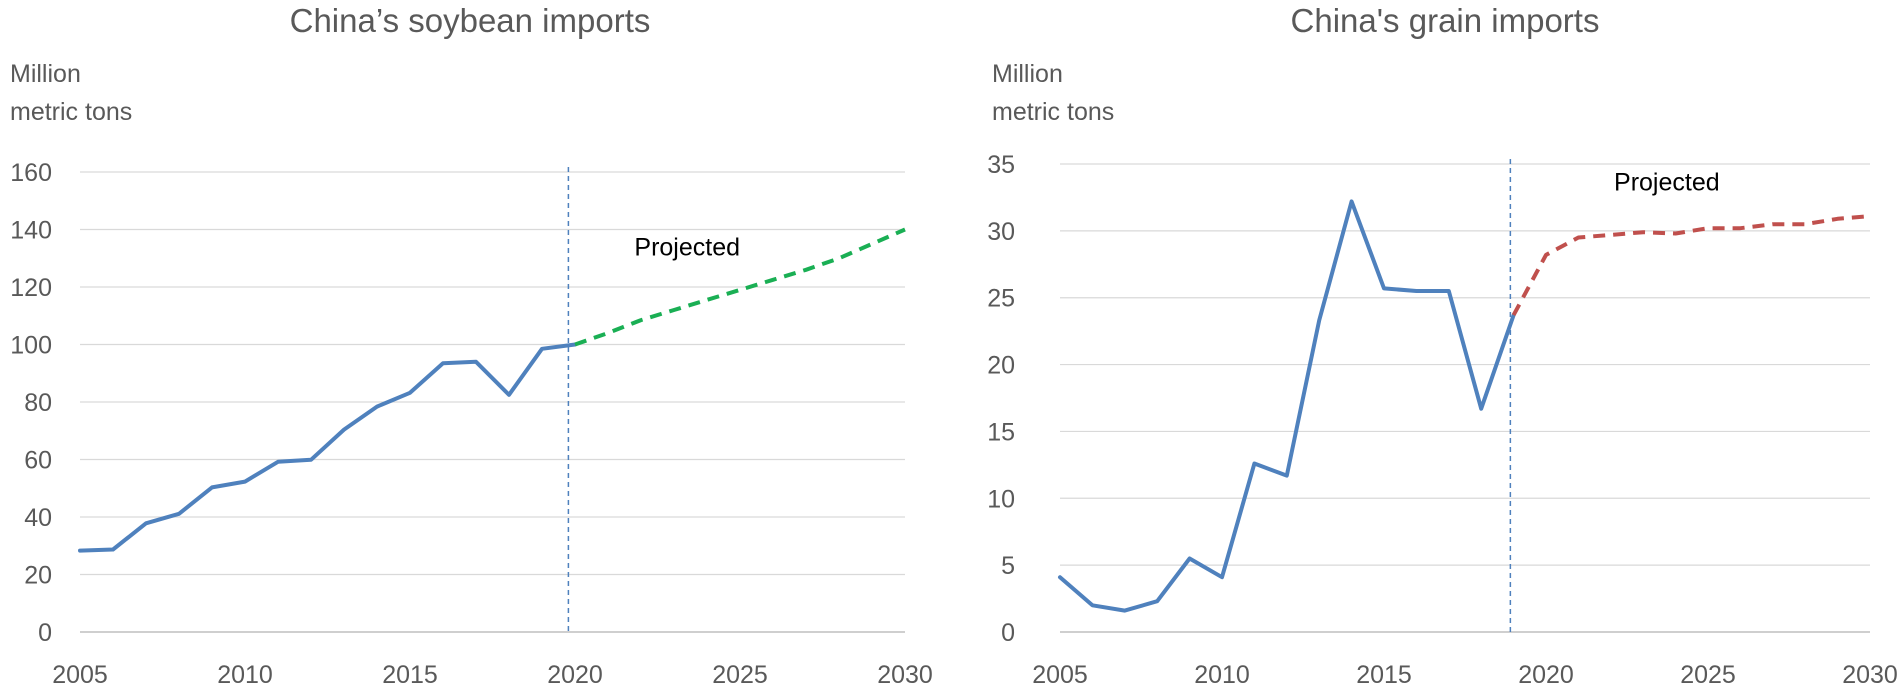 This screenshot has height=690, width=1902. Describe the element at coordinates (38, 461) in the screenshot. I see `y-tick-label: 60` at that location.